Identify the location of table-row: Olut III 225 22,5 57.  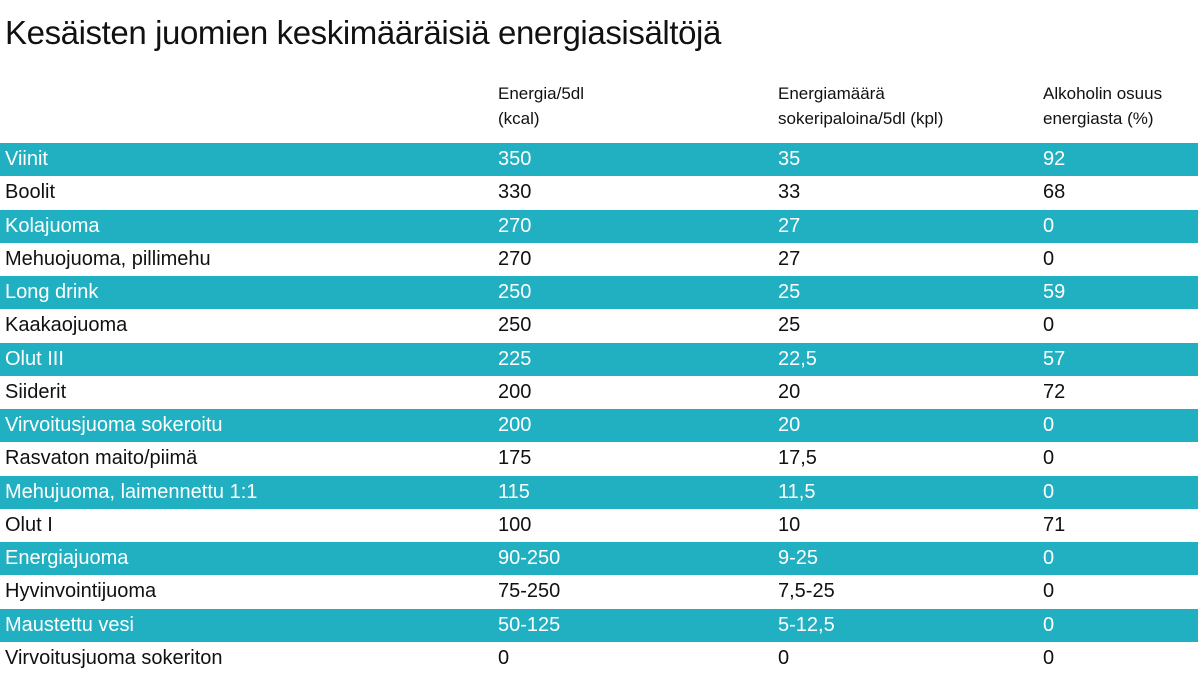
(599, 359).